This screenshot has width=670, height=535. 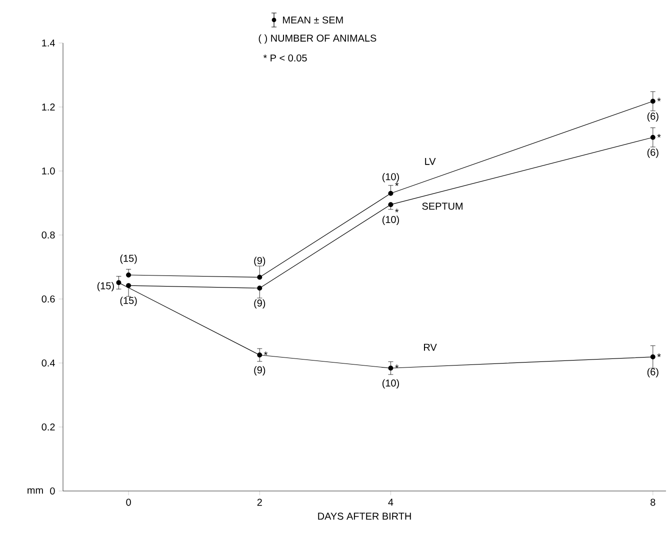 I want to click on series-label: LV, so click(x=430, y=161).